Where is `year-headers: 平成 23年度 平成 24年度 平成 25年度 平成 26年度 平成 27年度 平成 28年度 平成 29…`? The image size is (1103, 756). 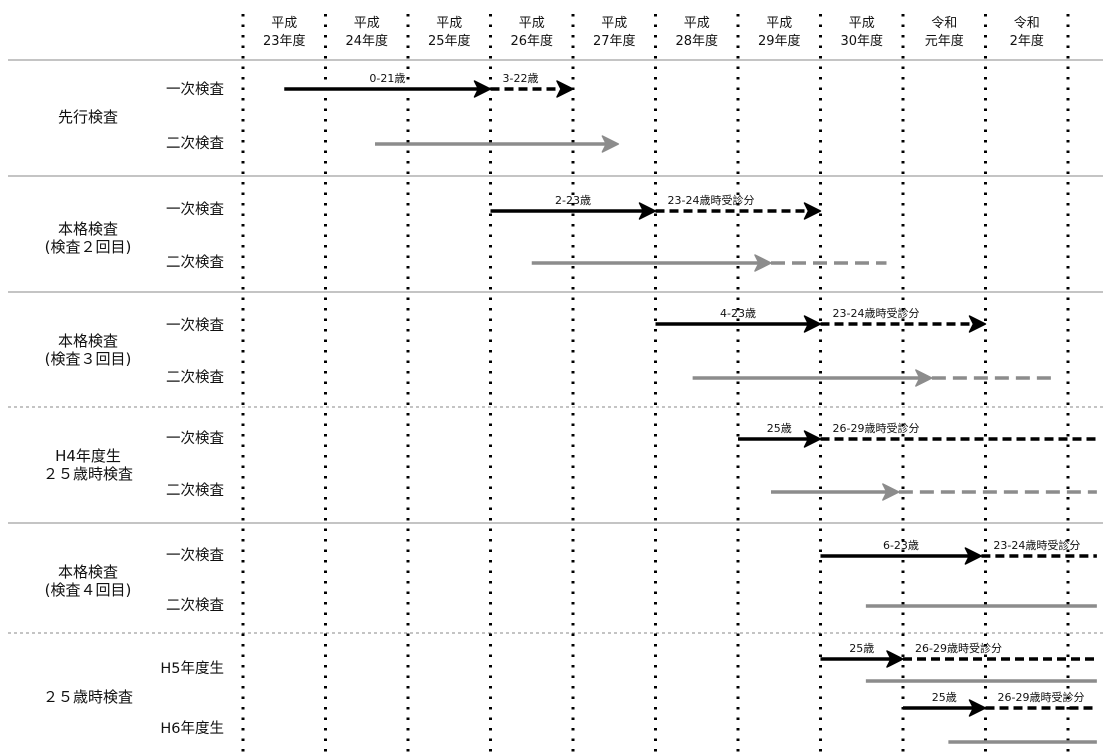 year-headers: 平成 23年度 平成 24年度 平成 25年度 平成 26年度 平成 27年度 平成 28年度 平成 29… is located at coordinates (653, 32).